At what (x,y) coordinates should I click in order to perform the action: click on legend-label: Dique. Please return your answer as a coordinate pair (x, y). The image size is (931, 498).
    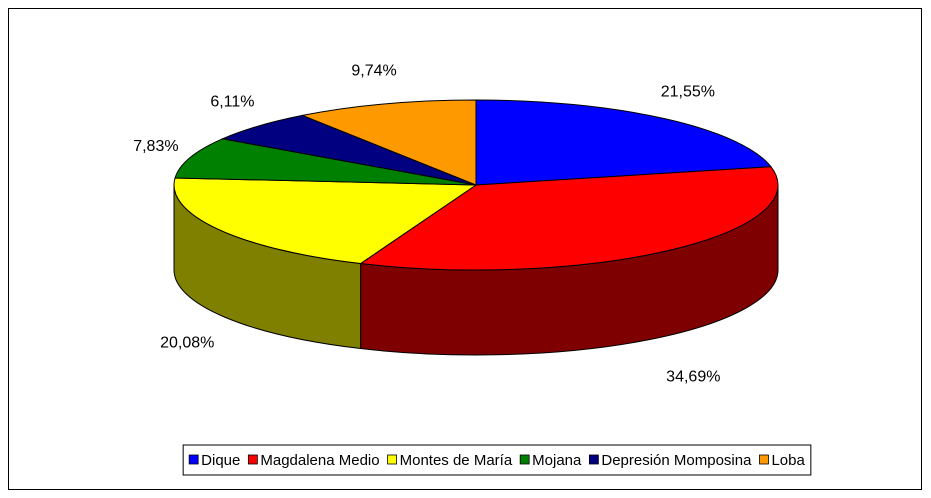
    Looking at the image, I should click on (220, 460).